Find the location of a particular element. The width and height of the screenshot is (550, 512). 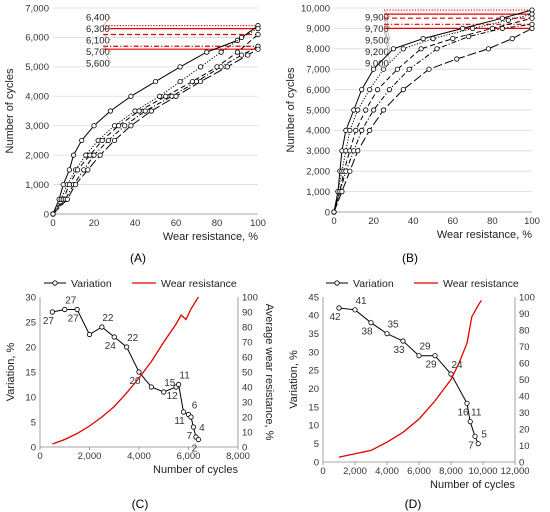

x-tick-label: 2,000 is located at coordinates (90, 456).